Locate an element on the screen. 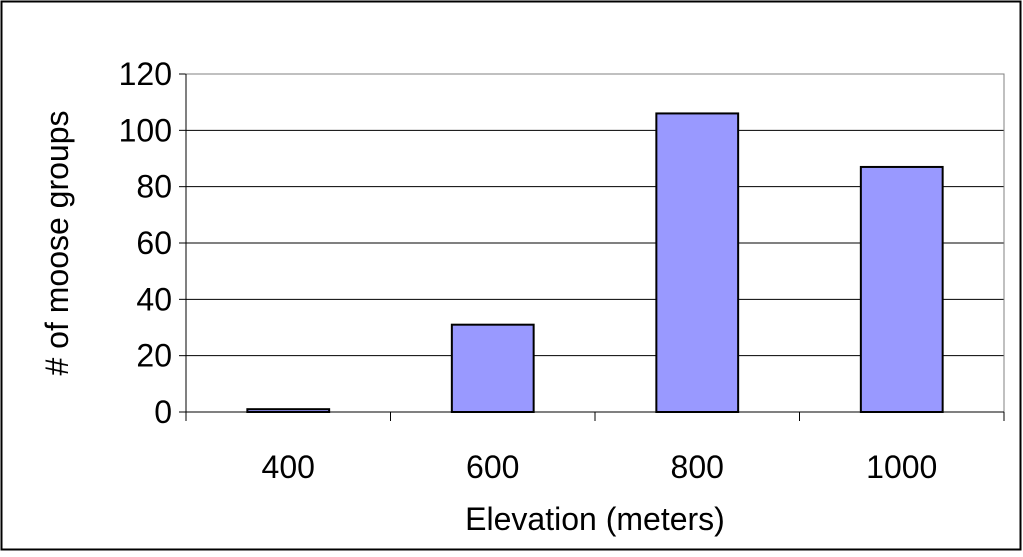 The width and height of the screenshot is (1023, 557). y-tick-label: 0 is located at coordinates (163, 412).